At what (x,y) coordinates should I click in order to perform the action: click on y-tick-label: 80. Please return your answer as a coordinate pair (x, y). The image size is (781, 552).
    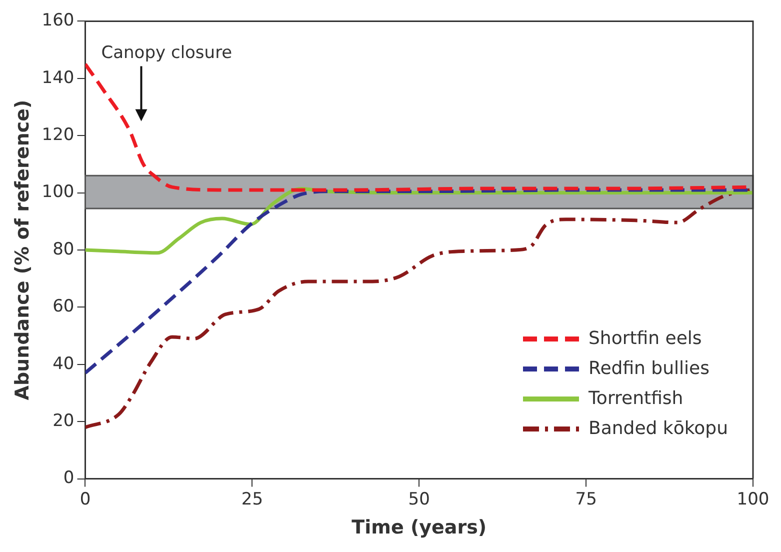
    Looking at the image, I should click on (63, 249).